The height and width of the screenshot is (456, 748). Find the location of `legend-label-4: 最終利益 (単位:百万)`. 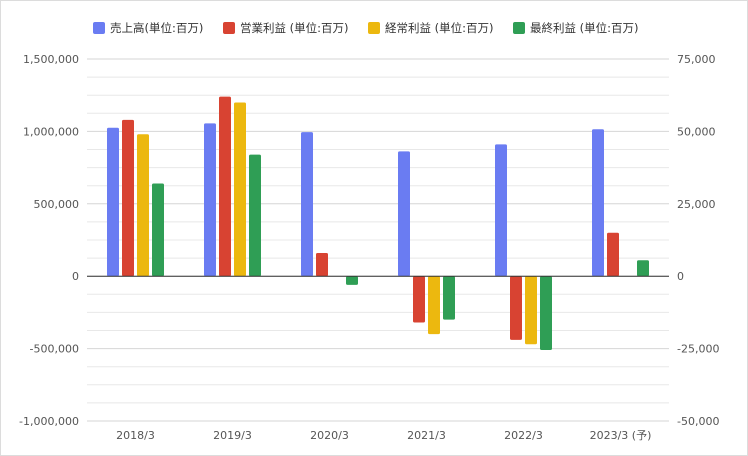

legend-label-4: 最終利益 (単位:百万) is located at coordinates (584, 28).